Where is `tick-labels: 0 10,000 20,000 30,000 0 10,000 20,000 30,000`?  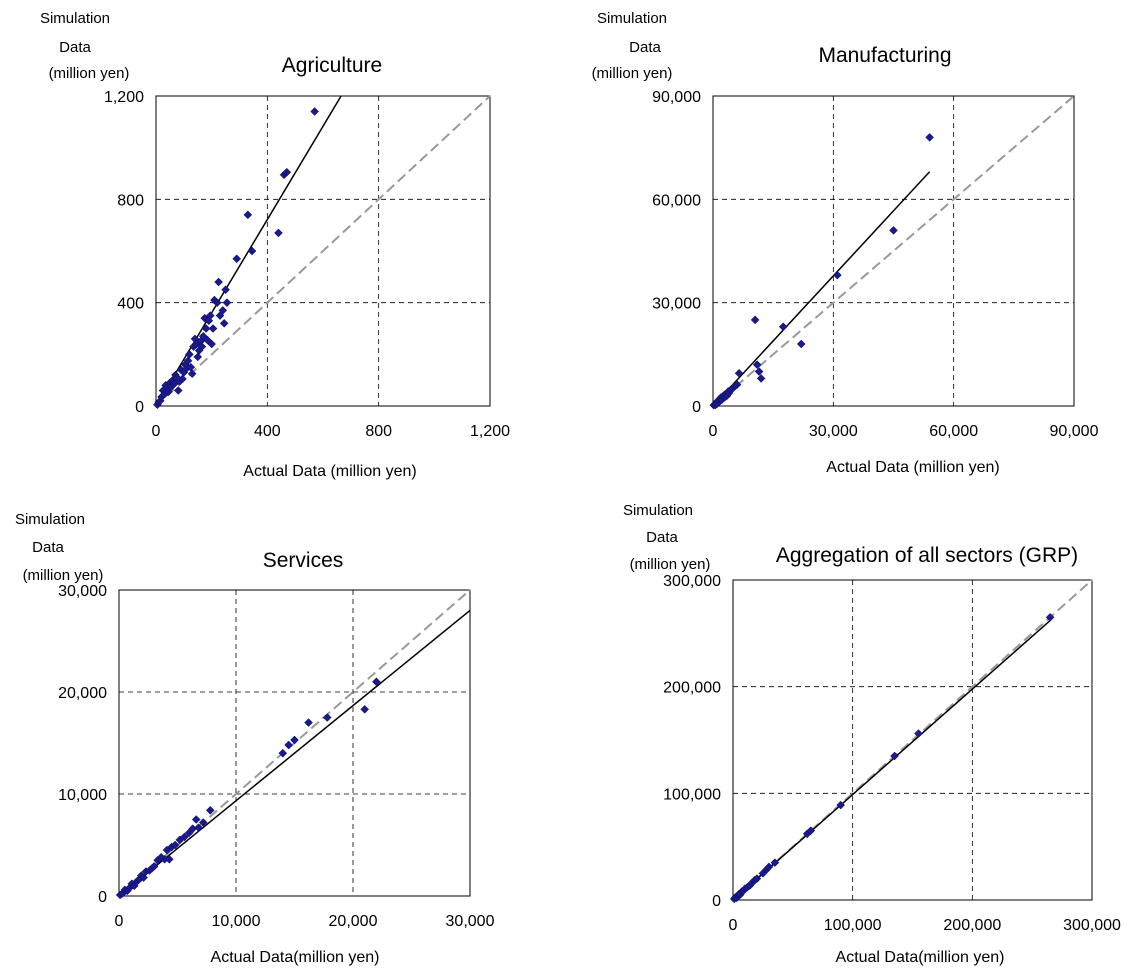
tick-labels: 0 10,000 20,000 30,000 0 10,000 20,000 30,000 is located at coordinates (276, 756).